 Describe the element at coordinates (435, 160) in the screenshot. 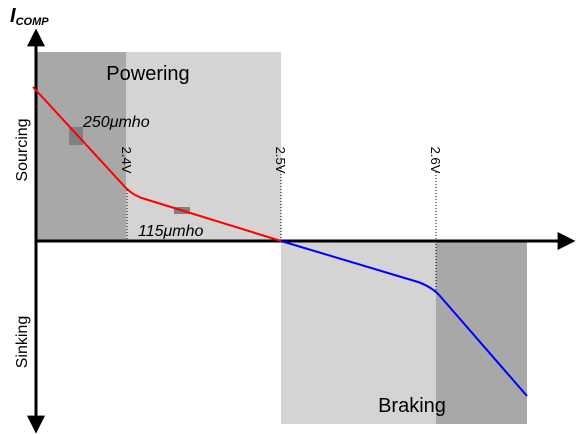

I see `voltage-label: 2.6V` at that location.